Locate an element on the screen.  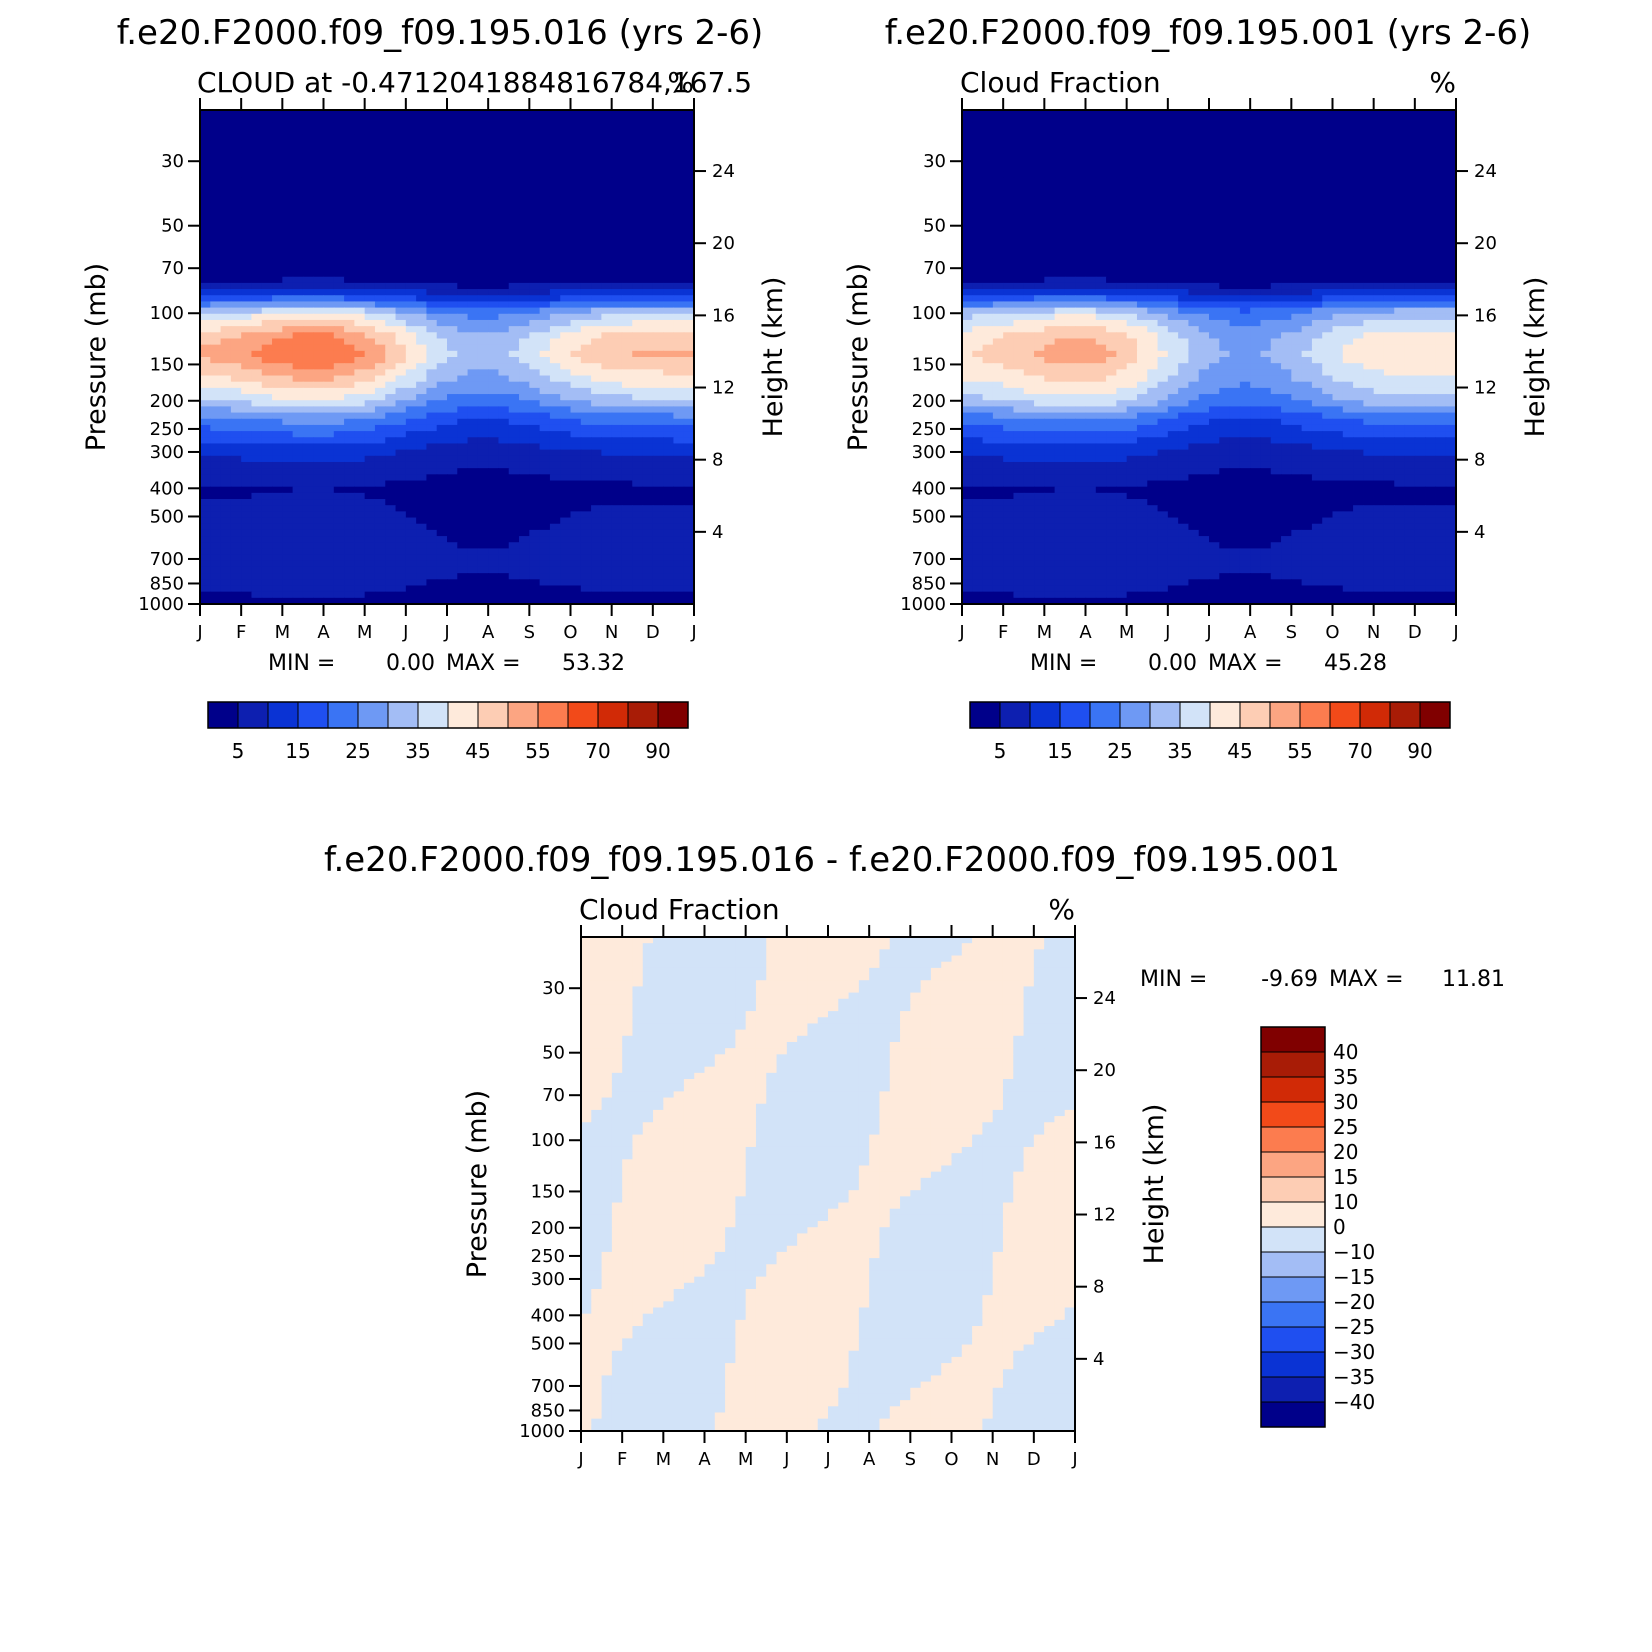
panel-2-title: f.e20.F2000.f09_f09.195.001 (yrs 2-6) is located at coordinates (1208, 33).